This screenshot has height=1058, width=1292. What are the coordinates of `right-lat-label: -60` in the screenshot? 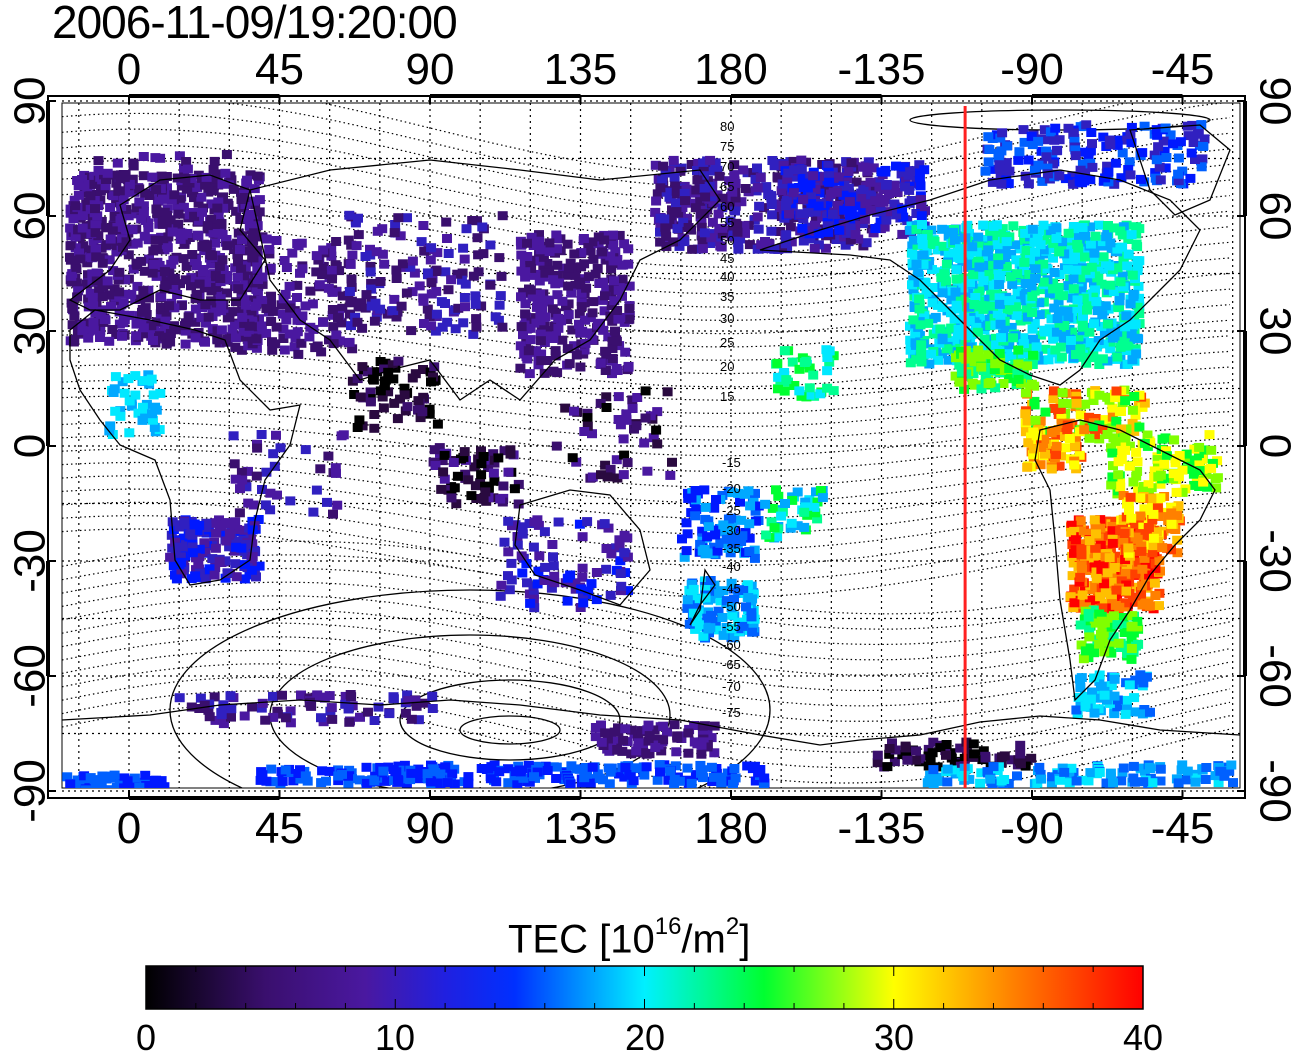 It's located at (1271, 676).